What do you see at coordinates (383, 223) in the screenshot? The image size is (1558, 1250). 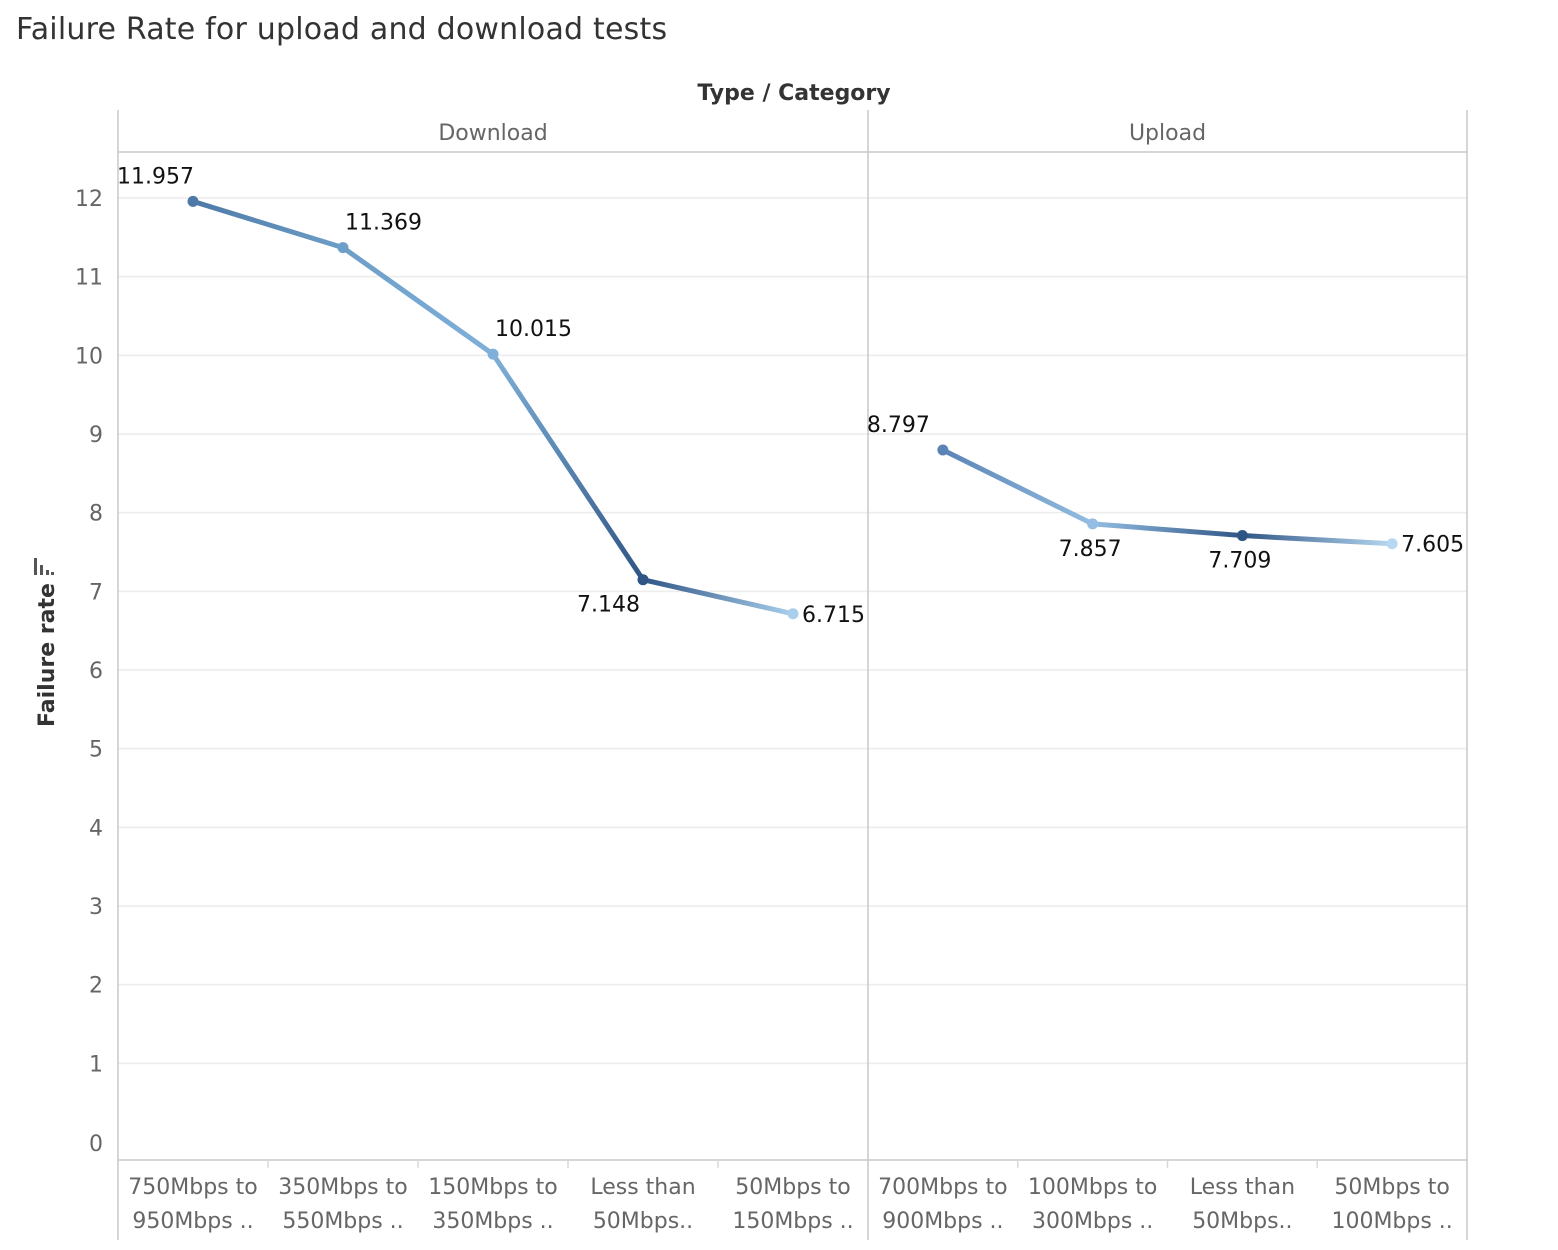 I see `data-label: 11.369` at bounding box center [383, 223].